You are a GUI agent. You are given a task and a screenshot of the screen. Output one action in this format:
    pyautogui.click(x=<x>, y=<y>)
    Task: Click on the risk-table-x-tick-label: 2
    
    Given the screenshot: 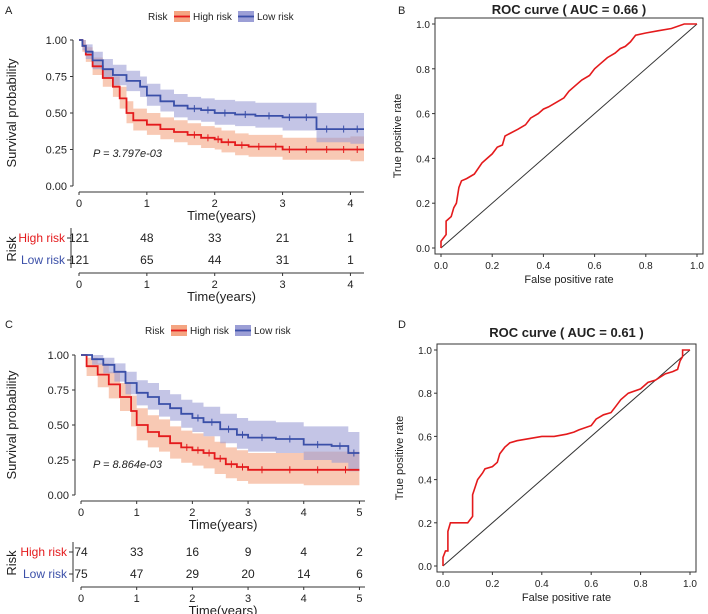 What is the action you would take?
    pyautogui.click(x=192, y=599)
    